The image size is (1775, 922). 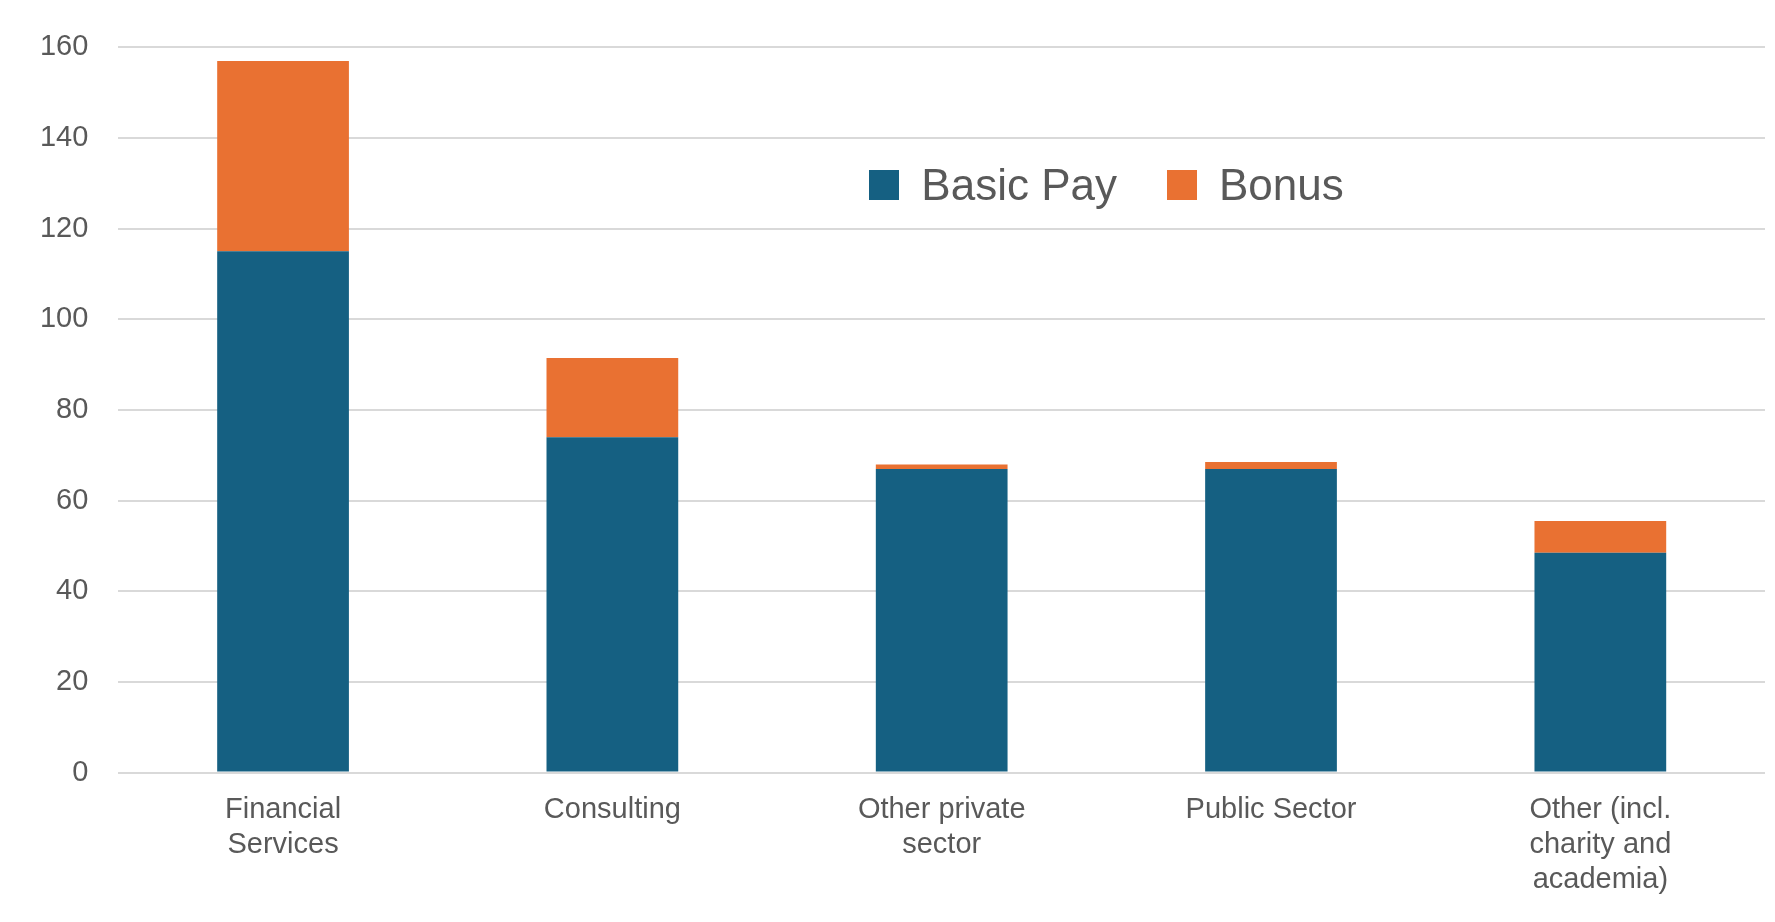 What do you see at coordinates (64, 226) in the screenshot?
I see `y-tick-label: 120` at bounding box center [64, 226].